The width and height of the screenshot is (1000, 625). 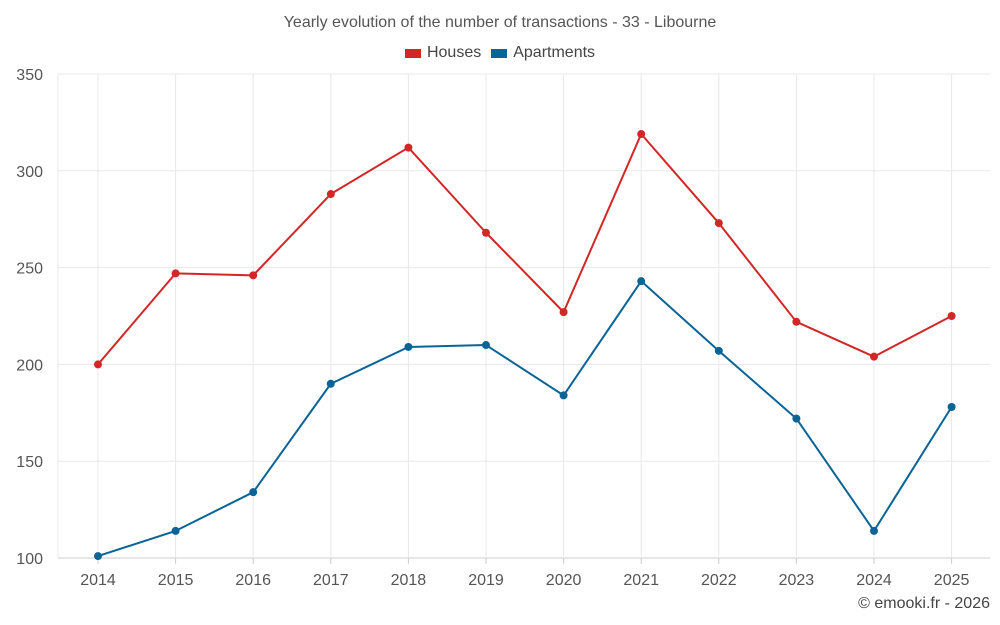 What do you see at coordinates (253, 580) in the screenshot?
I see `x-tick-label: 2016` at bounding box center [253, 580].